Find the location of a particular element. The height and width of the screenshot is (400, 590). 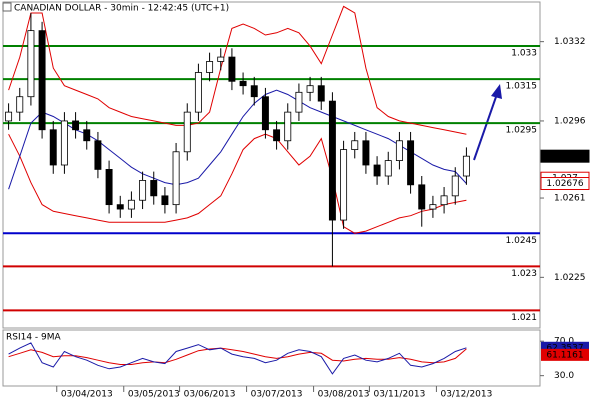

rsi-ma-line is located at coordinates (237, 356).